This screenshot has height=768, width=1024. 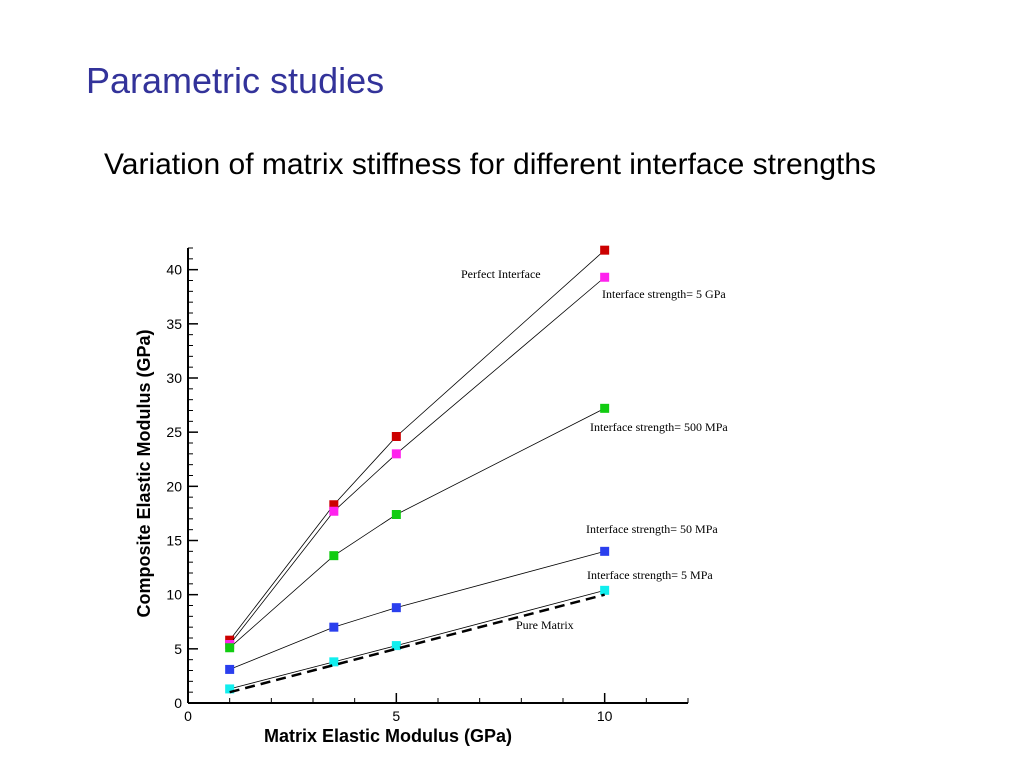 What do you see at coordinates (501, 274) in the screenshot?
I see `series-annotation: Perfect Interface` at bounding box center [501, 274].